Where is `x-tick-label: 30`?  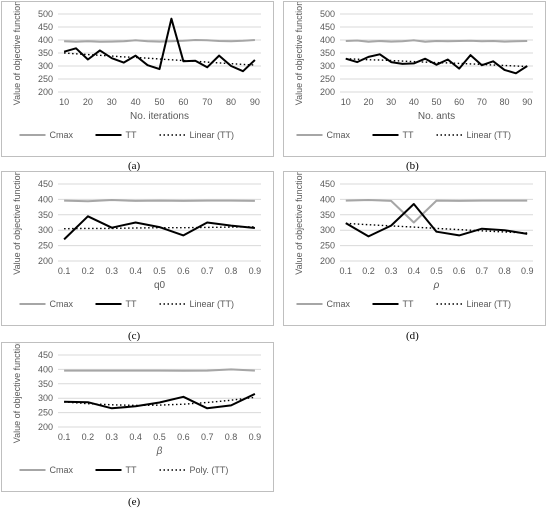 x-tick-label: 30 is located at coordinates (112, 102).